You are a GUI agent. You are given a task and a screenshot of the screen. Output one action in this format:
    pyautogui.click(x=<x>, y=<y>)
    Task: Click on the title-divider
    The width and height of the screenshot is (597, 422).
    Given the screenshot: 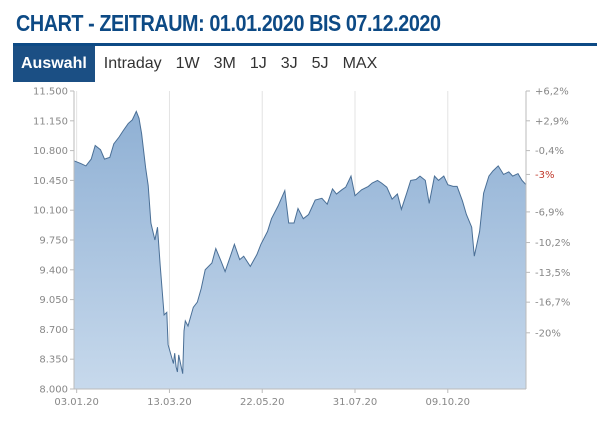 What is the action you would take?
    pyautogui.click(x=305, y=44)
    